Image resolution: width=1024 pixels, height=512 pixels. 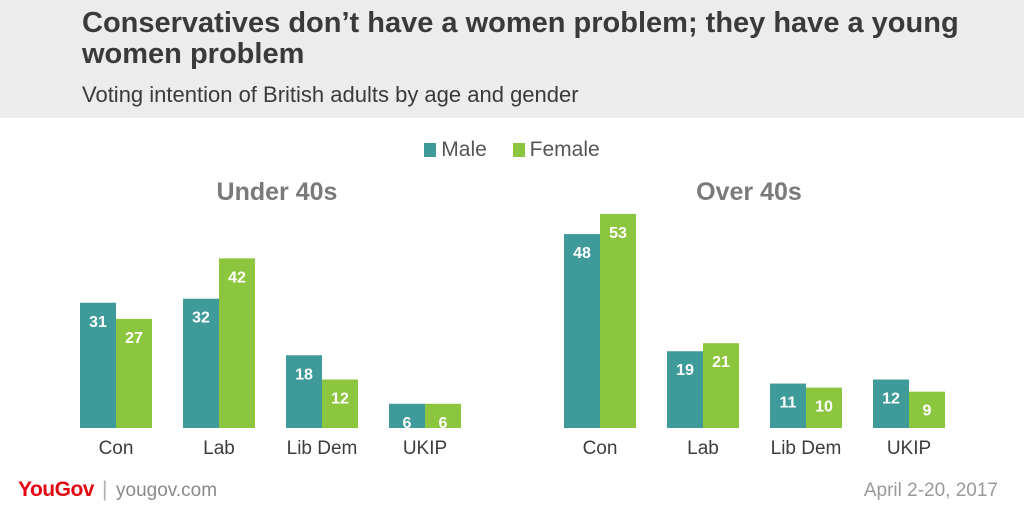 I want to click on data-label: 31, so click(x=98, y=322).